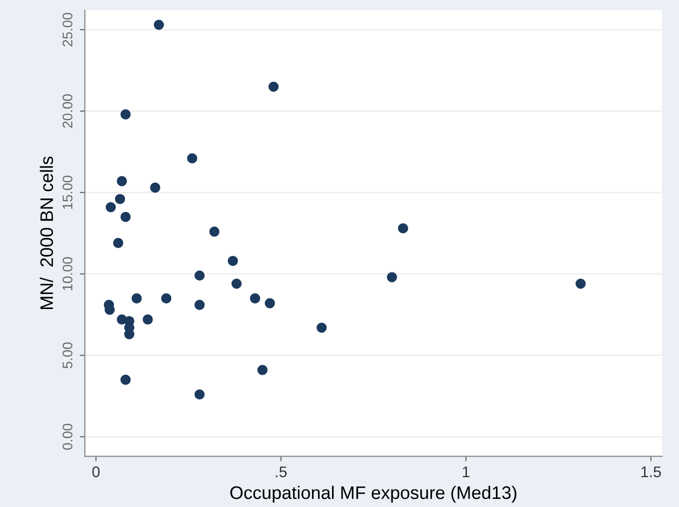 Image resolution: width=679 pixels, height=507 pixels. What do you see at coordinates (67, 437) in the screenshot?
I see `y-tick-label: 0.00` at bounding box center [67, 437].